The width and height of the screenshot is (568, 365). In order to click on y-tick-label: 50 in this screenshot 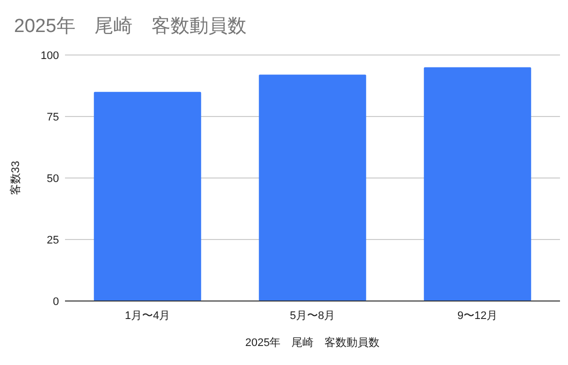, I will do `click(52, 179)`.